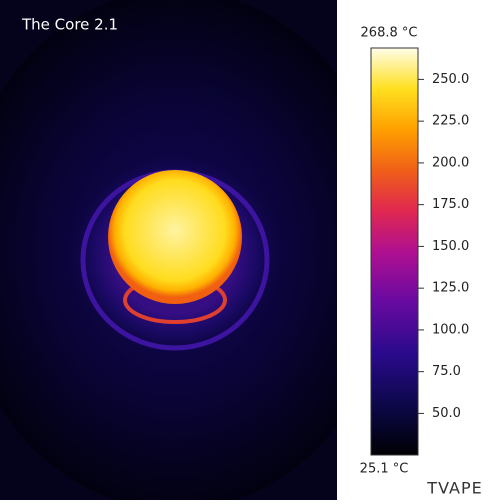 The width and height of the screenshot is (500, 504). I want to click on scale-tick-label: 100.0, so click(450, 329).